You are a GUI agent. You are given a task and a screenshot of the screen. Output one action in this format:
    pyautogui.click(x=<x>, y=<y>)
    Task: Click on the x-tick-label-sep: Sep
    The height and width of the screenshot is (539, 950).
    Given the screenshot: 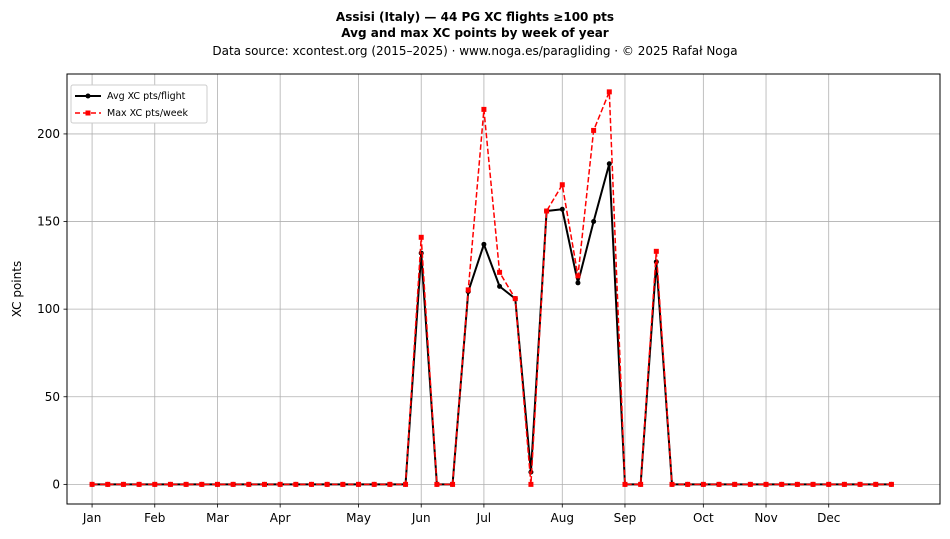 What is the action you would take?
    pyautogui.click(x=625, y=518)
    